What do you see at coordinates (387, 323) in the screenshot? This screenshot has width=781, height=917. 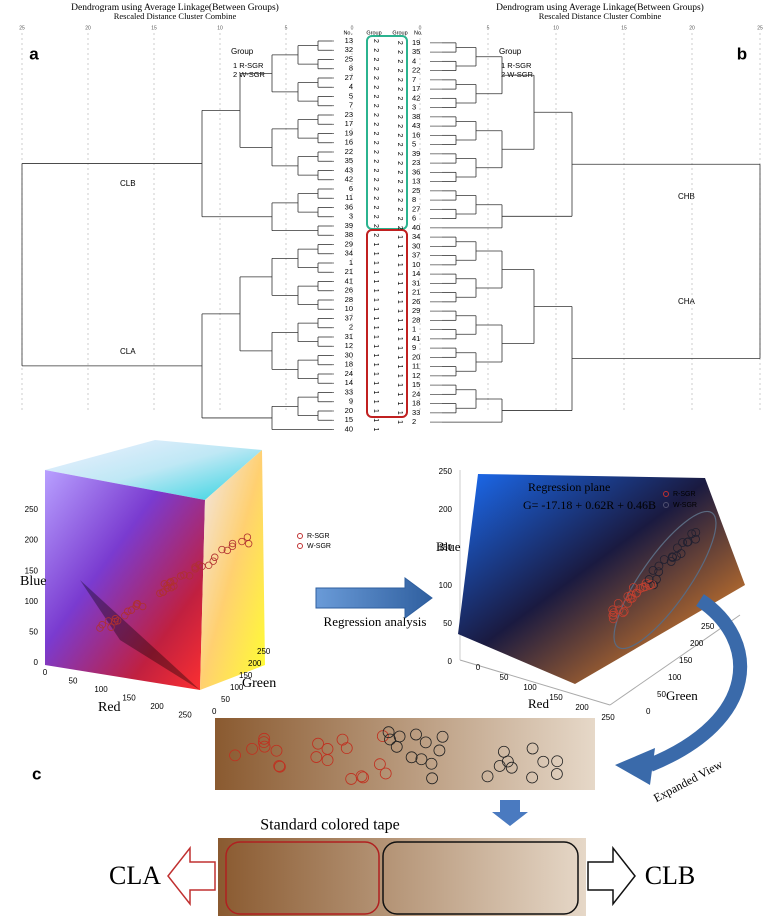 I see `r-sgr-box` at bounding box center [387, 323].